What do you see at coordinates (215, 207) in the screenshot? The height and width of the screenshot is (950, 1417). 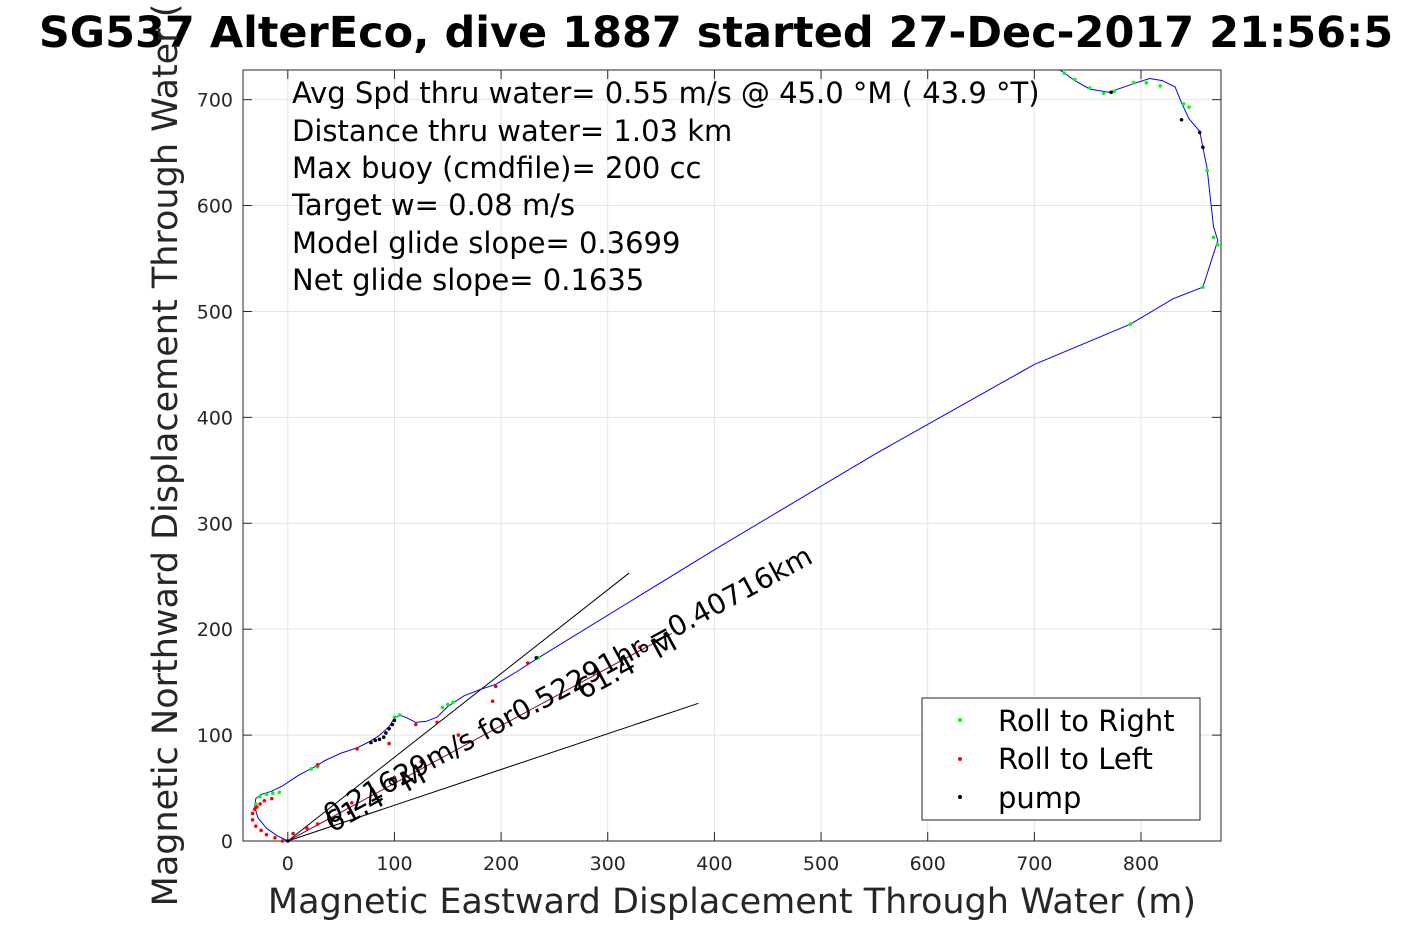 I see `y-tick-label: 600` at bounding box center [215, 207].